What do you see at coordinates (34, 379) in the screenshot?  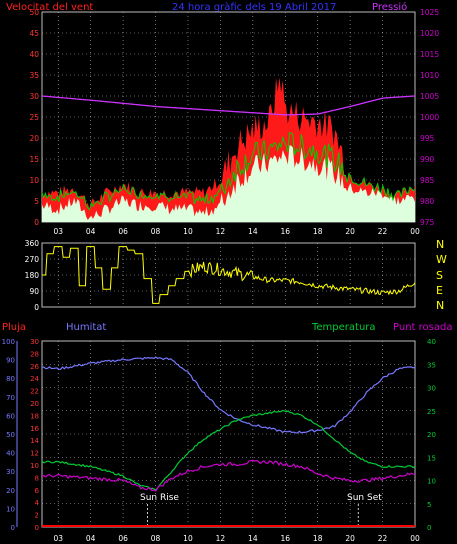 I see `rain-y-tick-label: 24` at bounding box center [34, 379].